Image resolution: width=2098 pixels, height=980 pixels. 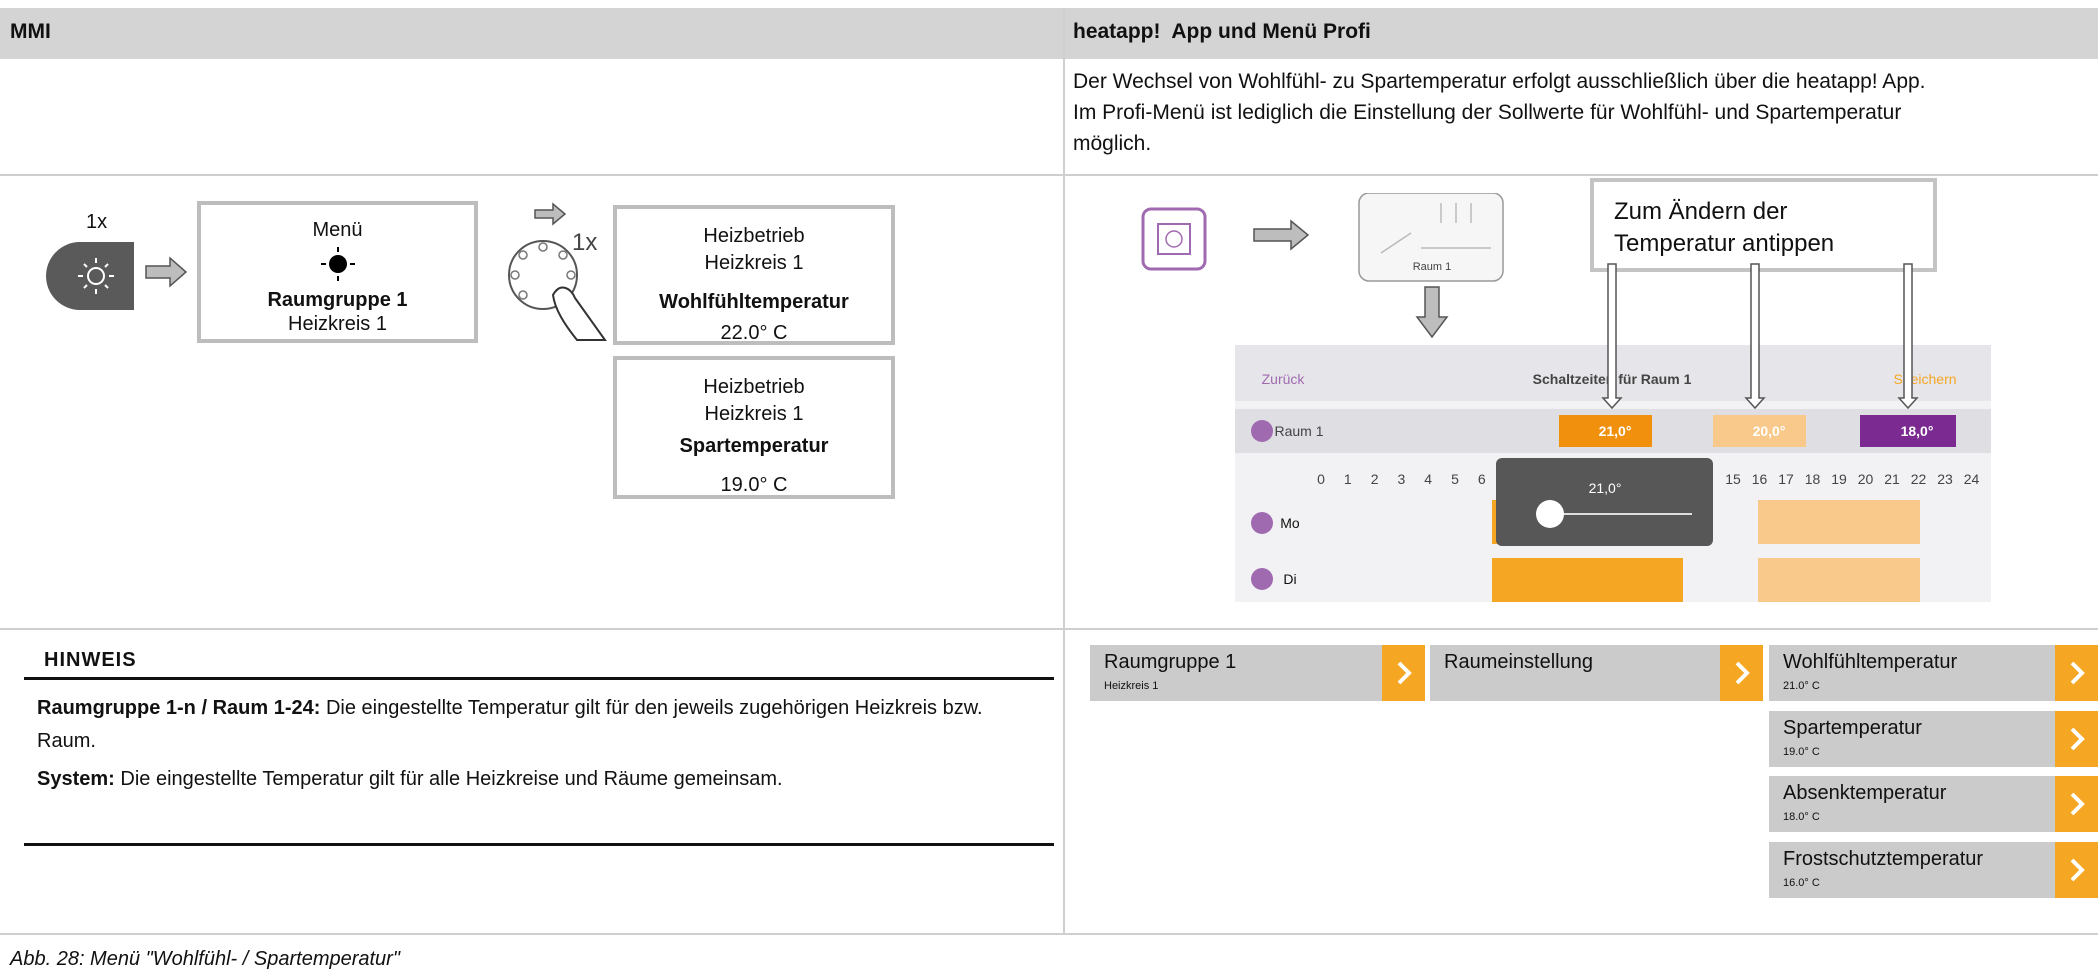 What do you see at coordinates (1432, 267) in the screenshot?
I see `thumbnail-label: Raum 1` at bounding box center [1432, 267].